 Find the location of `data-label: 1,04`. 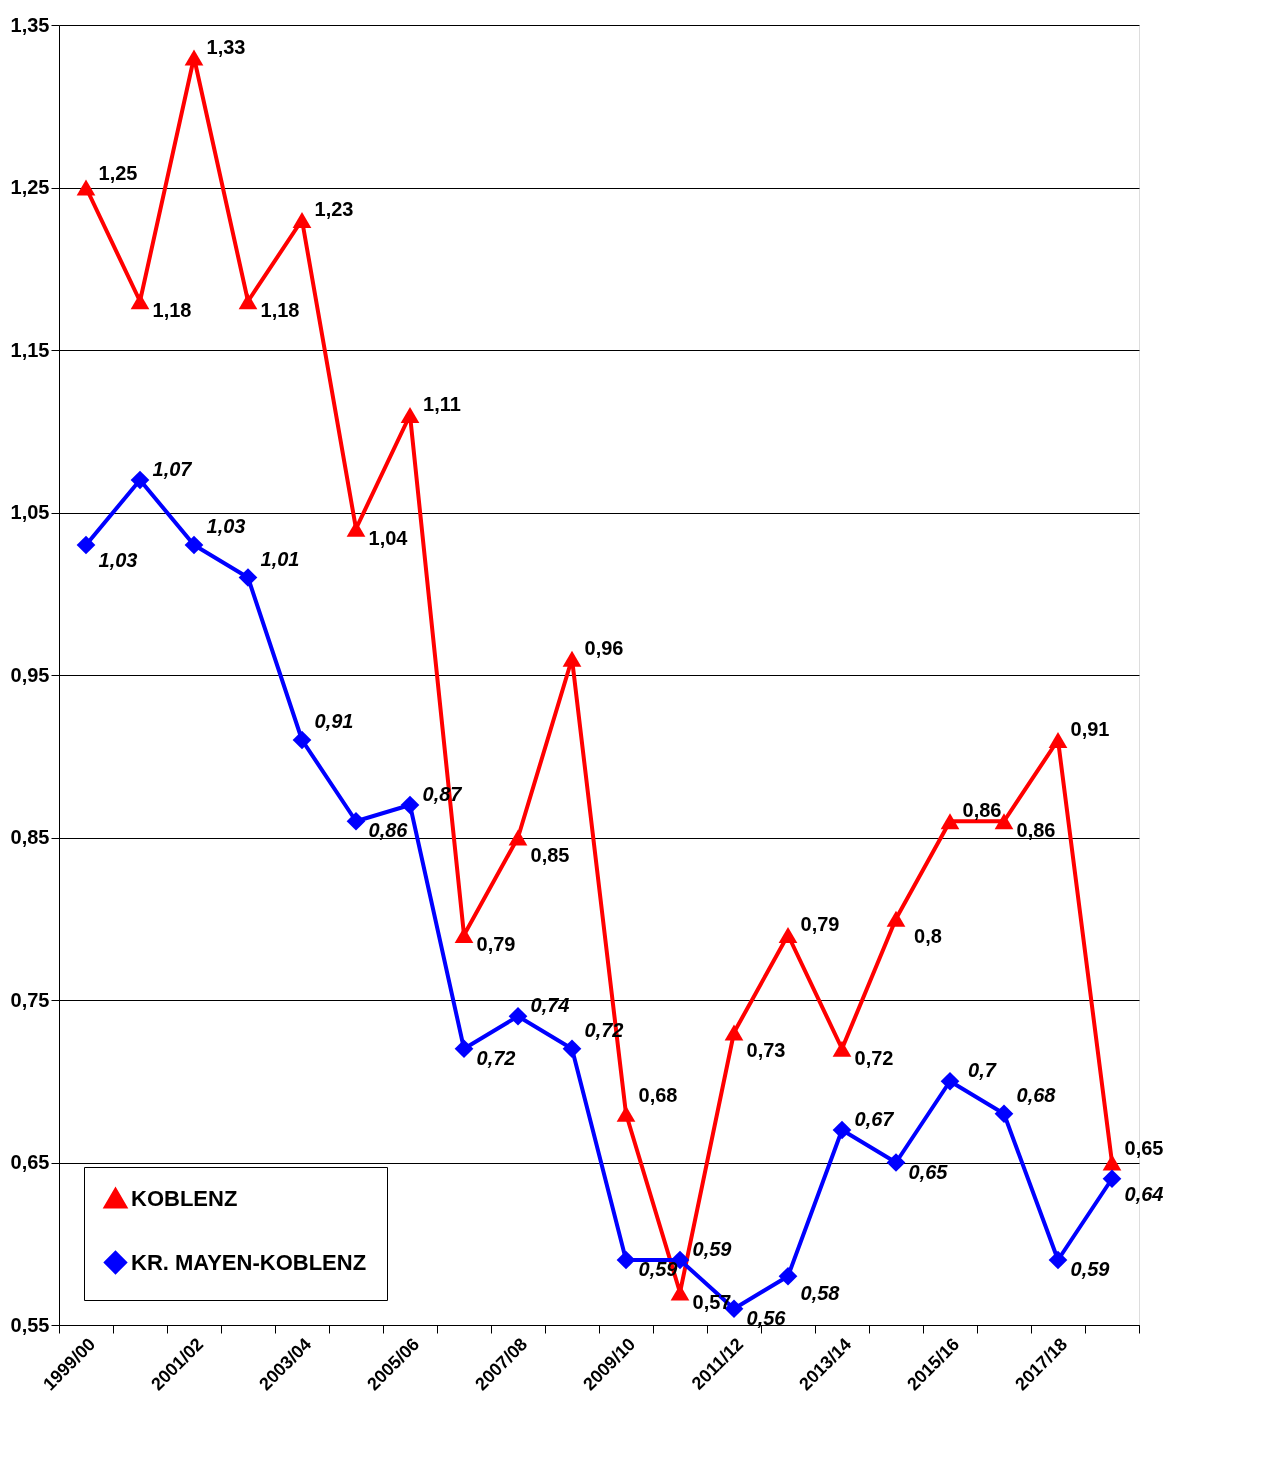

data-label: 1,04 is located at coordinates (388, 537).